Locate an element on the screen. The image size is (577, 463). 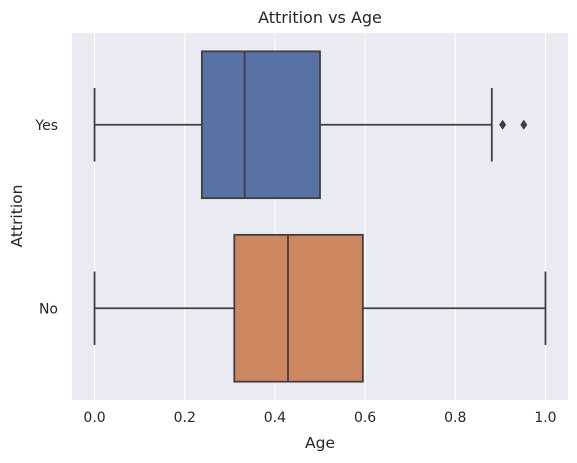
x-tick-label: 1.0 is located at coordinates (545, 418).